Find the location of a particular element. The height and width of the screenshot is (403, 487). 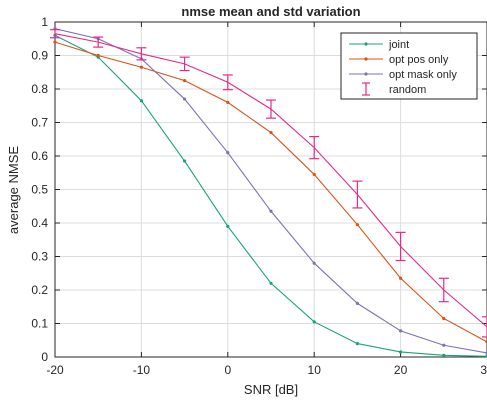

y-axis-label: average NMSE is located at coordinates (13, 190).